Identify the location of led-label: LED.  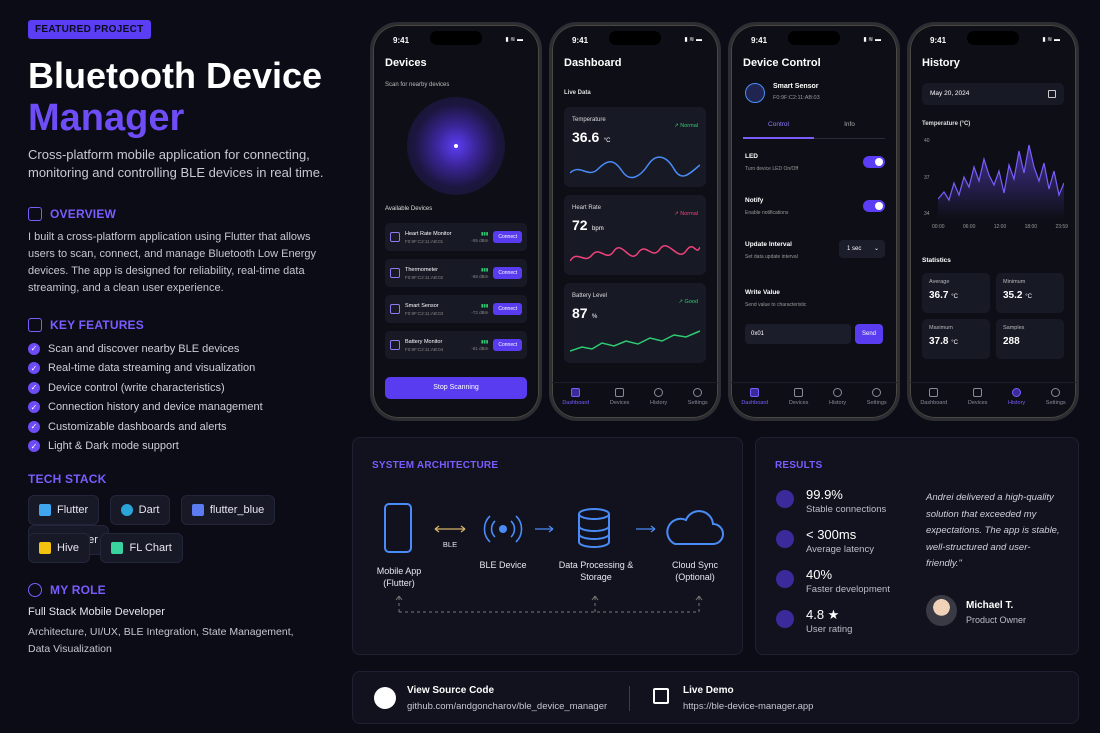
(751, 156).